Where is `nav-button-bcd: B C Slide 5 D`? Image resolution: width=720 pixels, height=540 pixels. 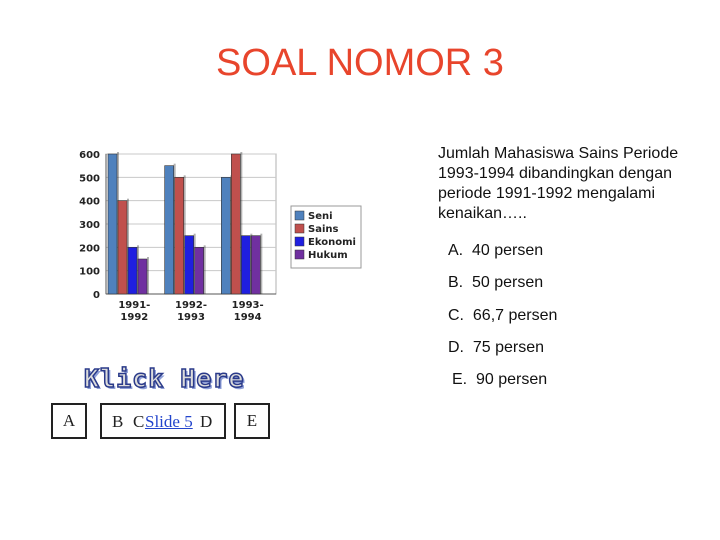 nav-button-bcd: B C Slide 5 D is located at coordinates (163, 421).